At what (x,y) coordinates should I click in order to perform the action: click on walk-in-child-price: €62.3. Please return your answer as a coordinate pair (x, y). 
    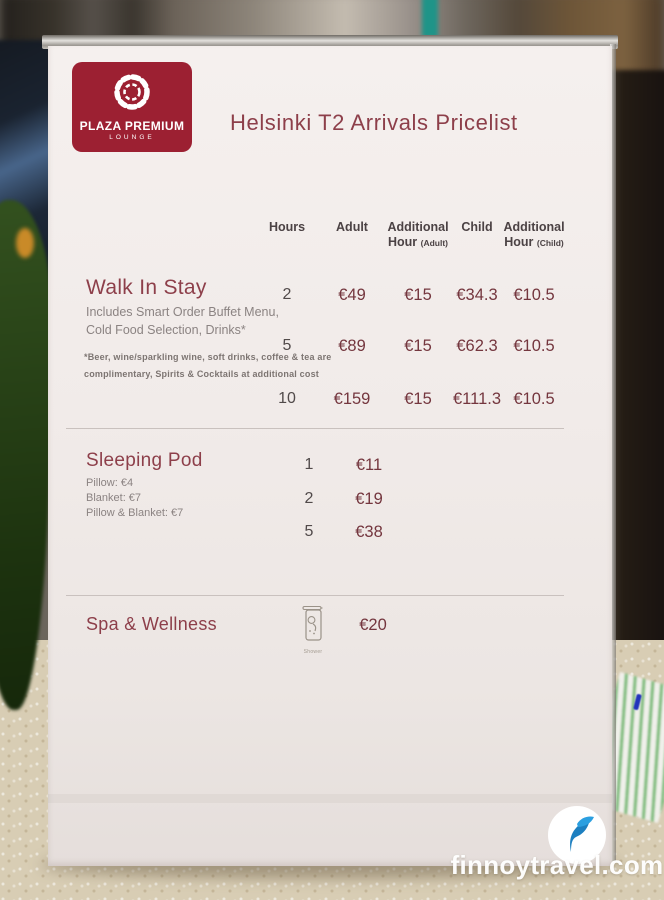
    Looking at the image, I should click on (477, 346).